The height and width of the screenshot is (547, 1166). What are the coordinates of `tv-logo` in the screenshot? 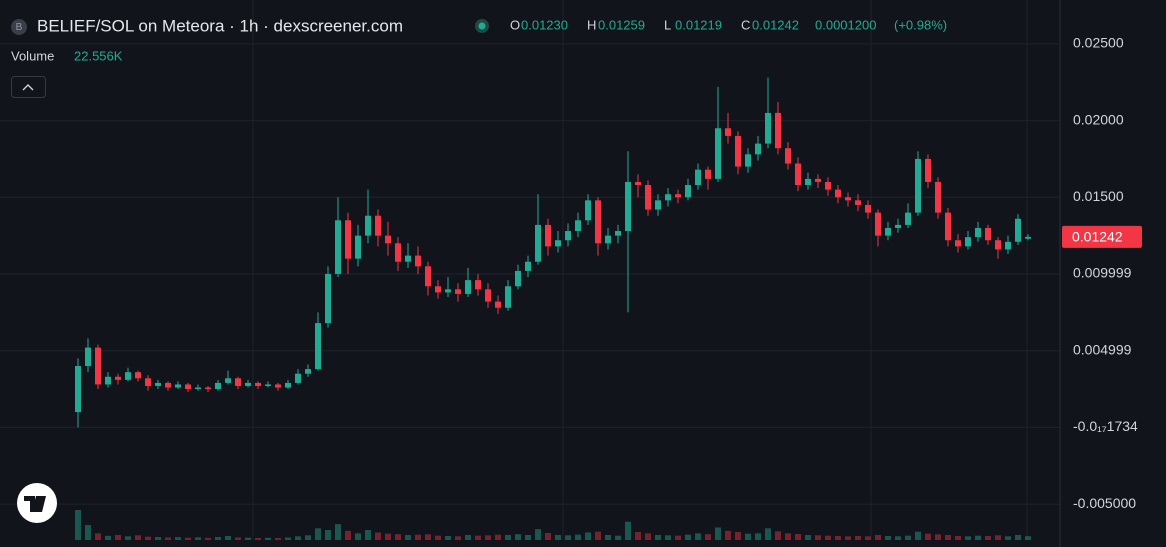 It's located at (37, 503).